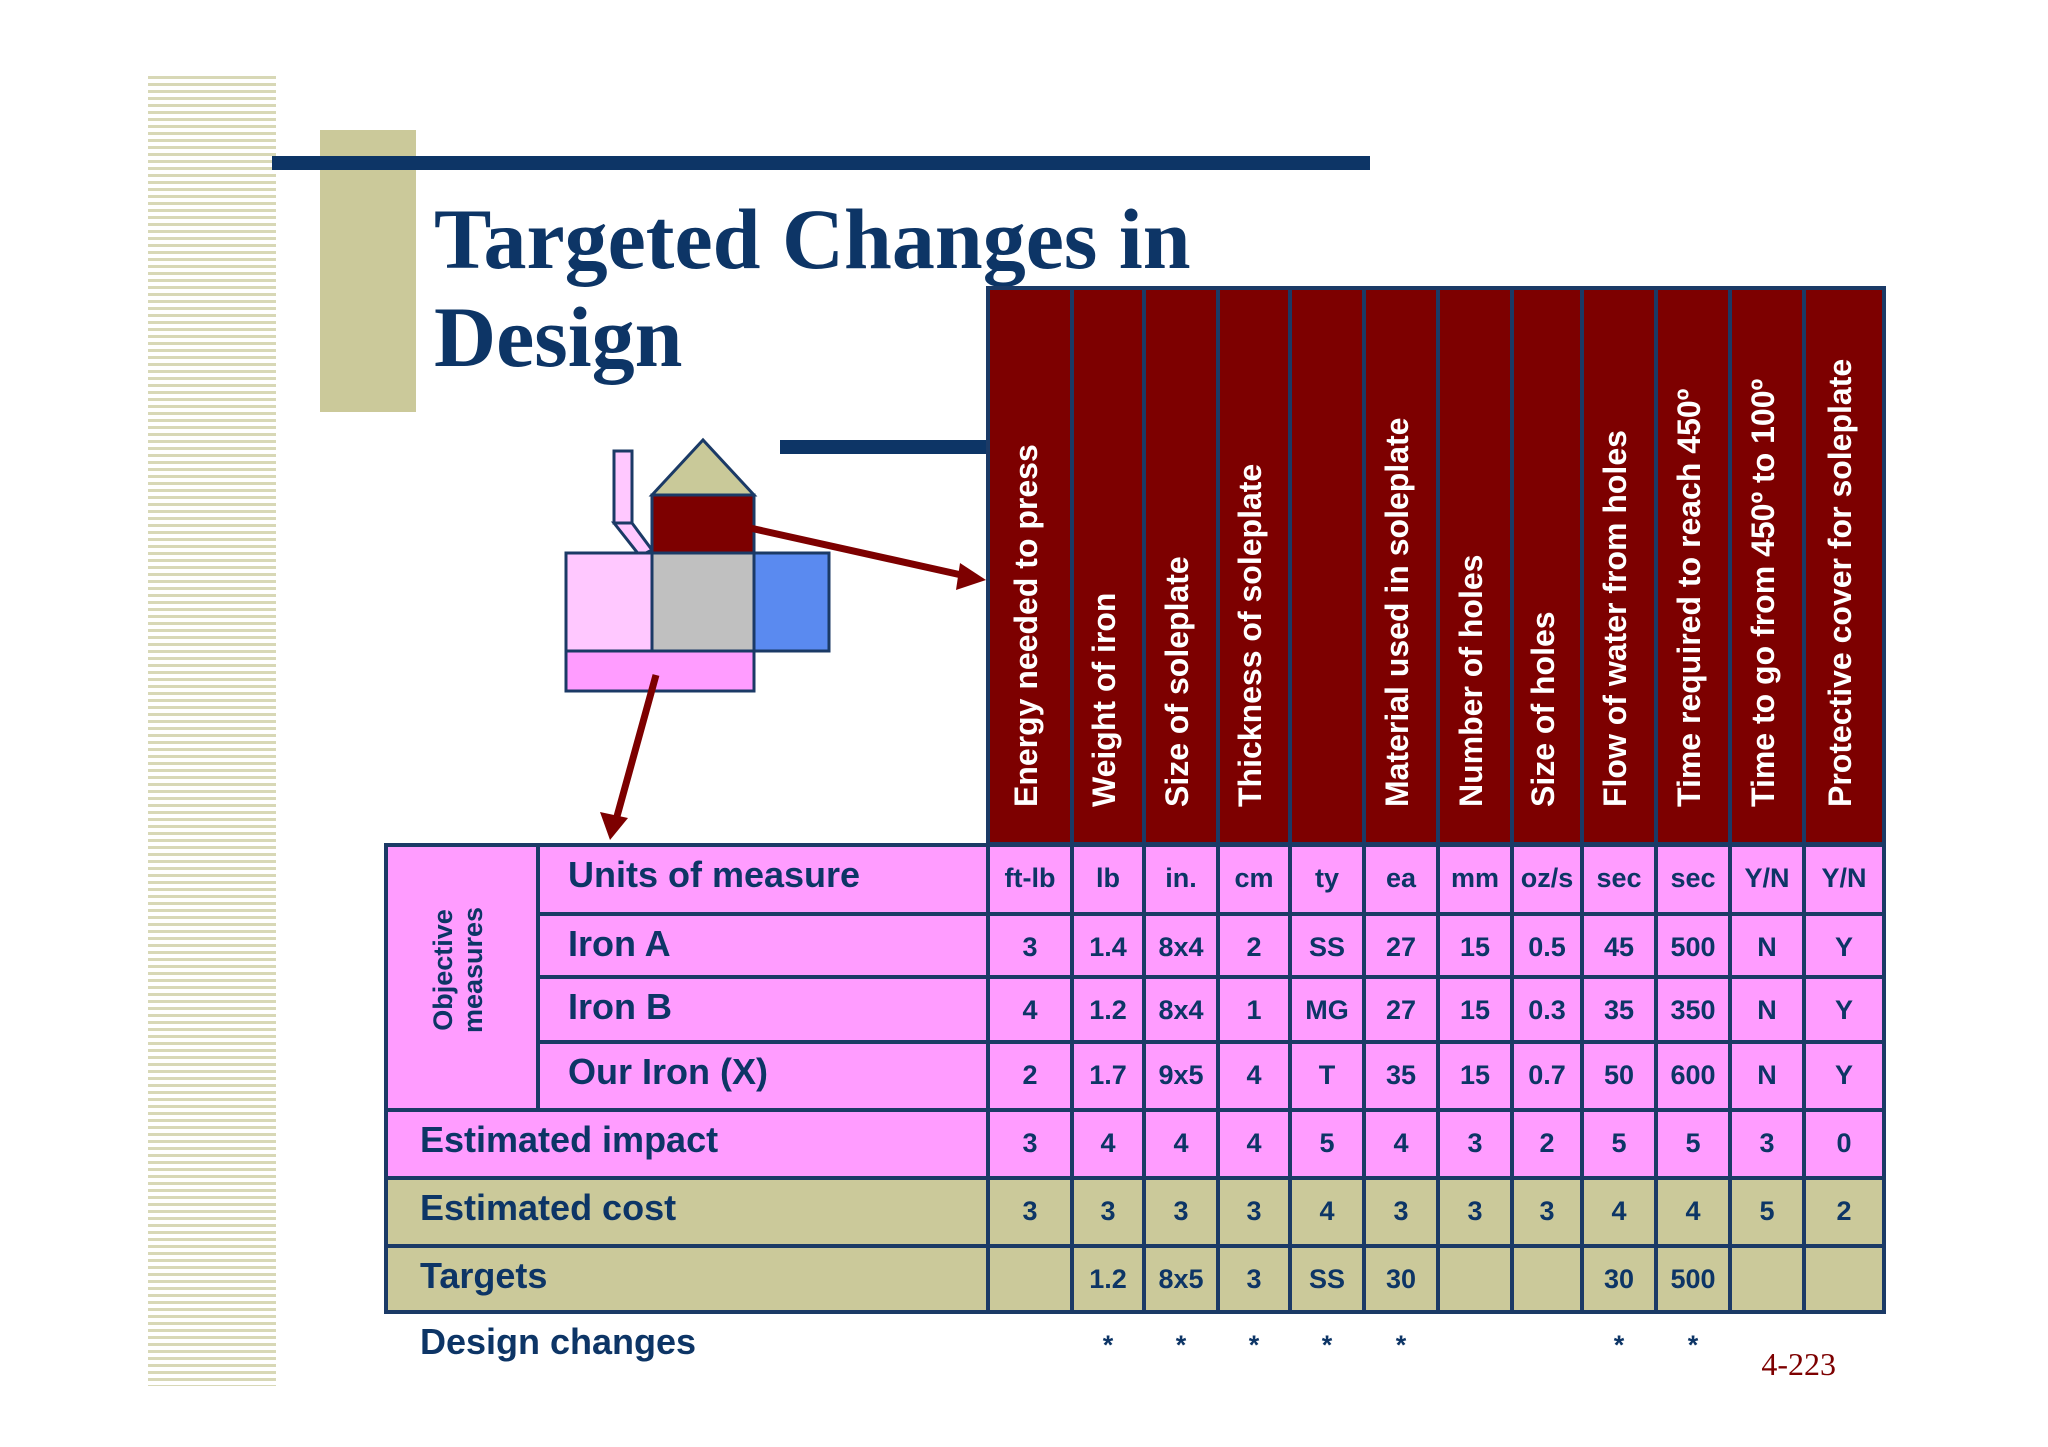 This screenshot has width=2048, height=1447. I want to click on roof-shape, so click(703, 467).